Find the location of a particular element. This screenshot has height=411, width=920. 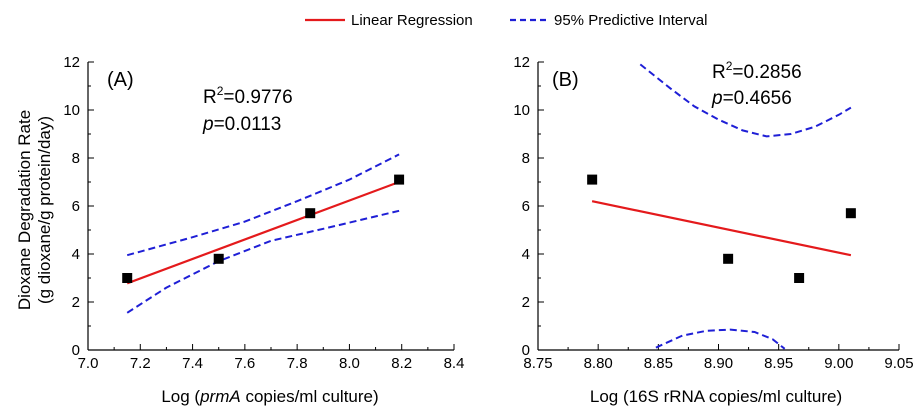

panel-a-p: p=0.0113 is located at coordinates (241, 124).